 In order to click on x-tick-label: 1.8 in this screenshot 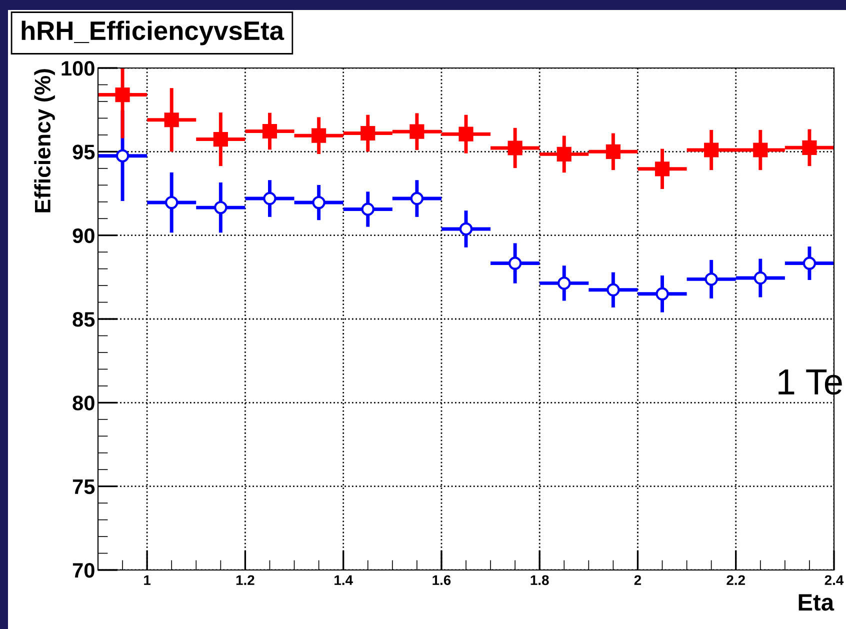, I will do `click(539, 580)`.